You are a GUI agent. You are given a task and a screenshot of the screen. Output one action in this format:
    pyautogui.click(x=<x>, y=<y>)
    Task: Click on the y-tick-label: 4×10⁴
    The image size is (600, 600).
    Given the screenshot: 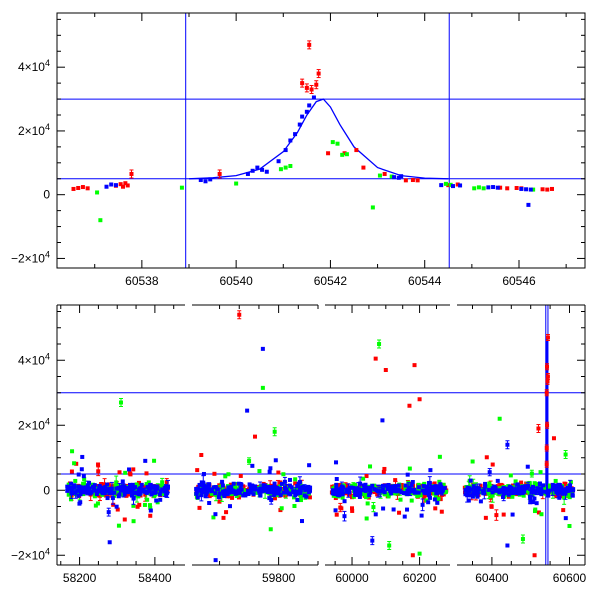 What is the action you would take?
    pyautogui.click(x=34, y=359)
    